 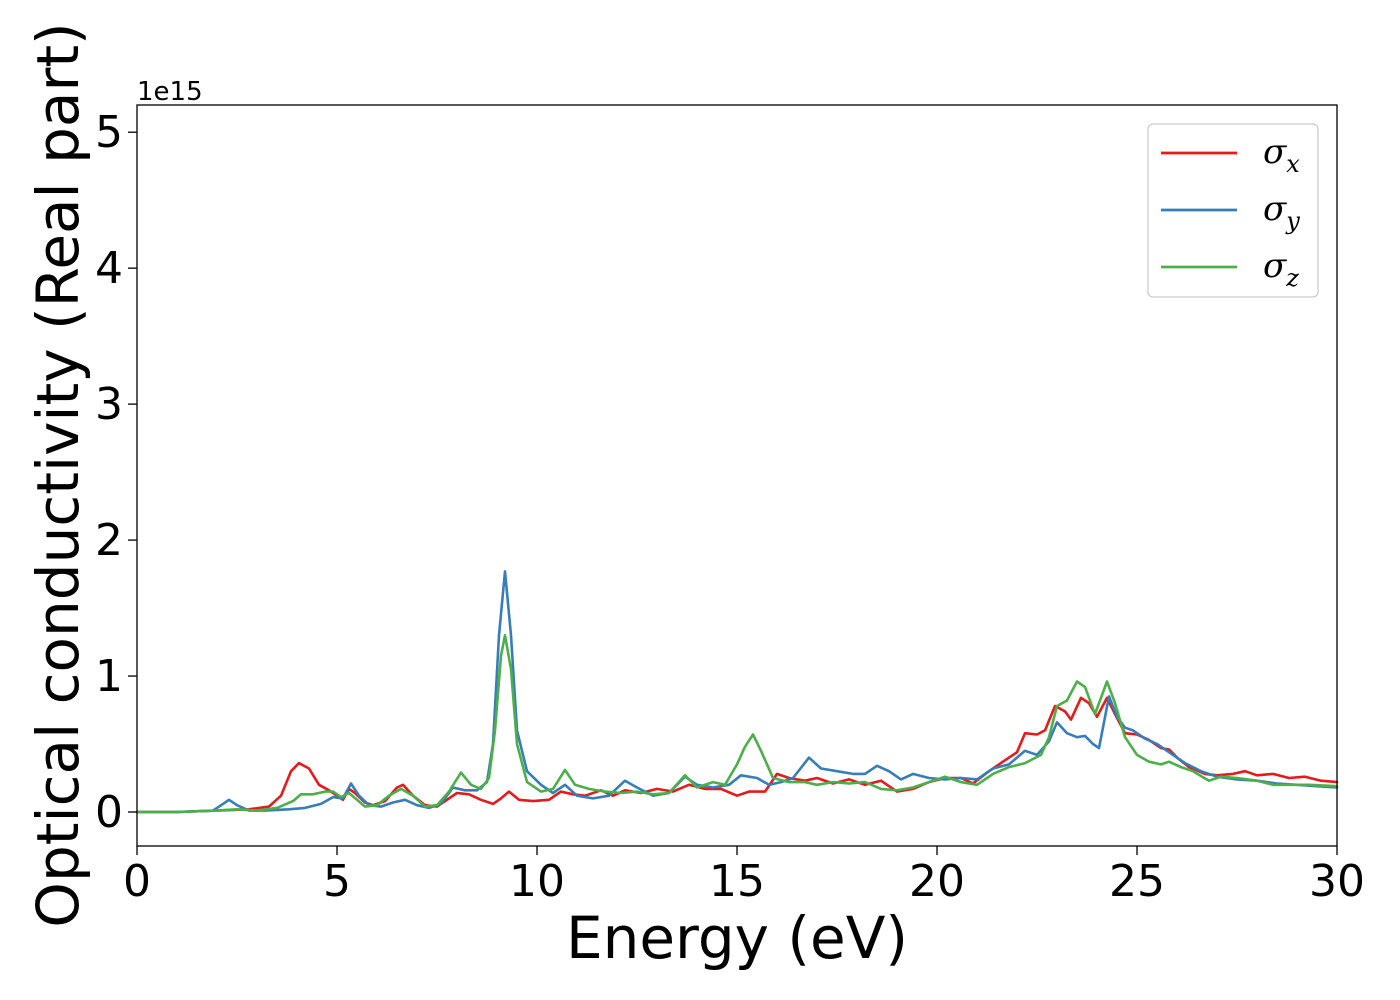 What do you see at coordinates (116, 472) in the screenshot?
I see `y-axis: 0 1 2 3 4 5` at bounding box center [116, 472].